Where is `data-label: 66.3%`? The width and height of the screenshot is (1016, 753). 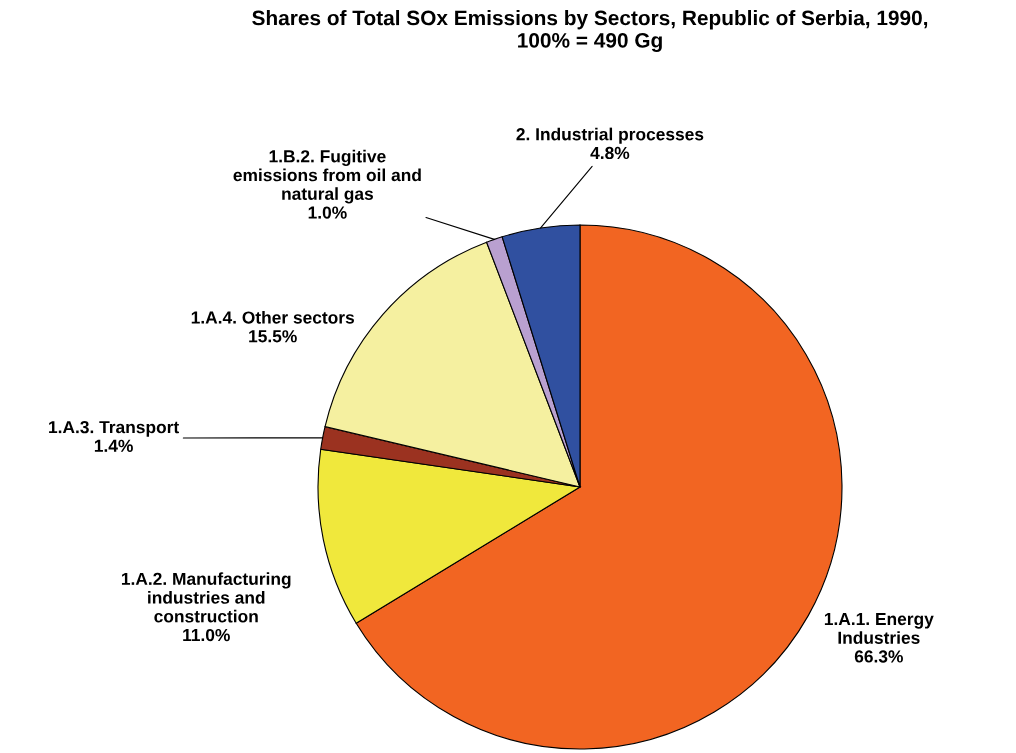 data-label: 66.3% is located at coordinates (878, 656).